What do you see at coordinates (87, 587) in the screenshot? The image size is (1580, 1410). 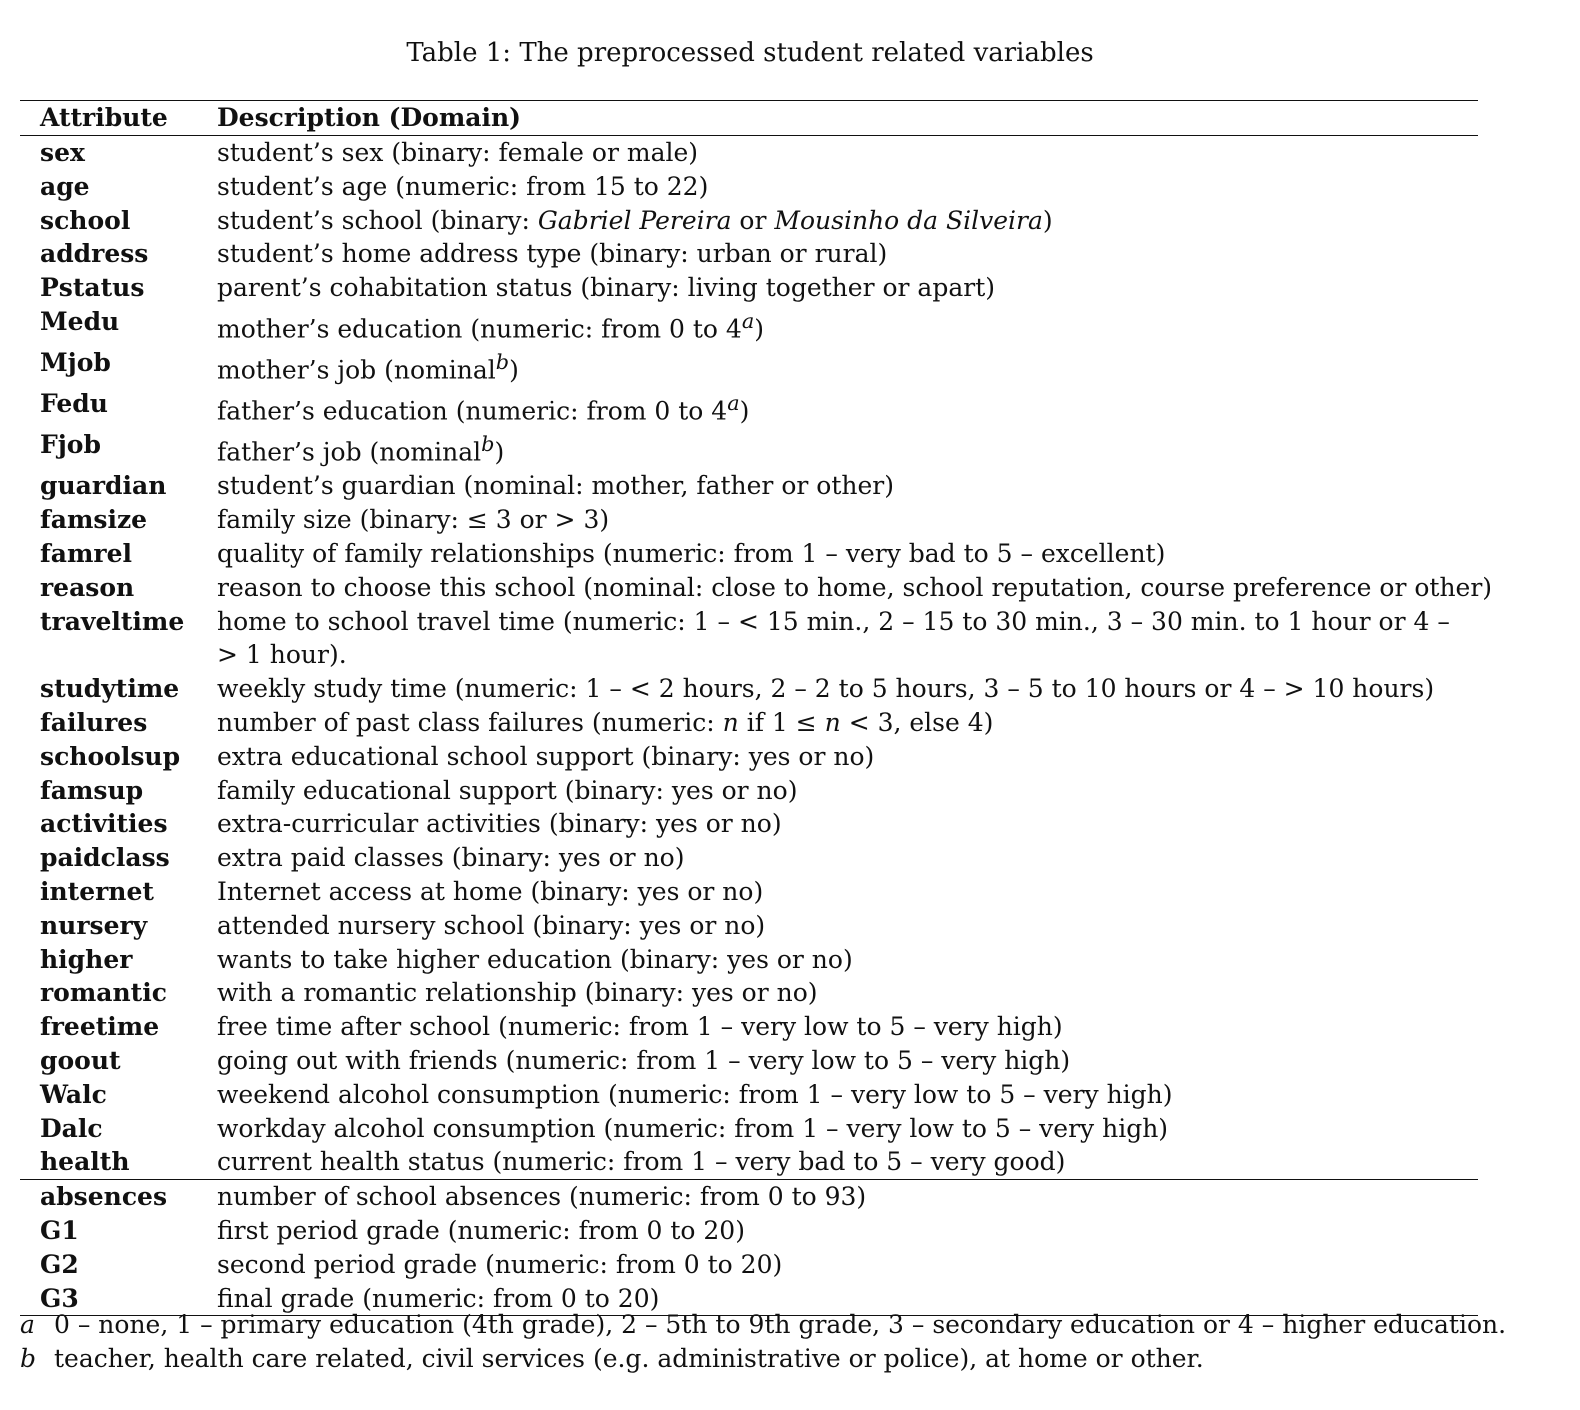 I see `attribute-cell: reason` at bounding box center [87, 587].